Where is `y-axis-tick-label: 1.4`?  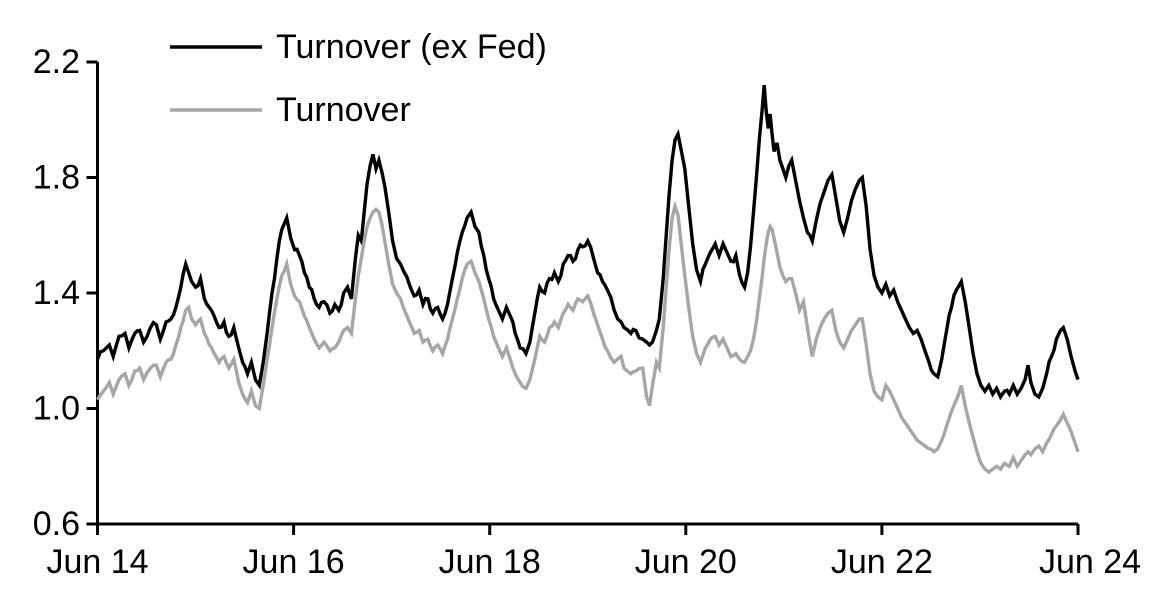
y-axis-tick-label: 1.4 is located at coordinates (56, 293).